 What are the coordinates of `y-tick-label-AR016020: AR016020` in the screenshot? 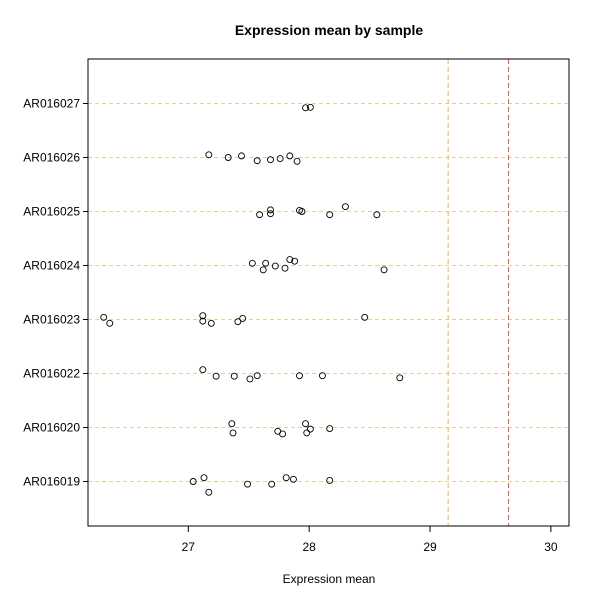 It's located at (51, 428).